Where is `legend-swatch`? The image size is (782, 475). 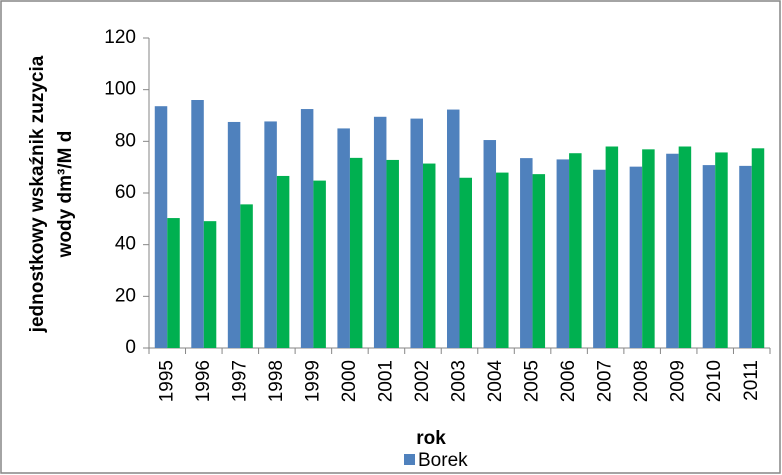
legend-swatch is located at coordinates (409, 459).